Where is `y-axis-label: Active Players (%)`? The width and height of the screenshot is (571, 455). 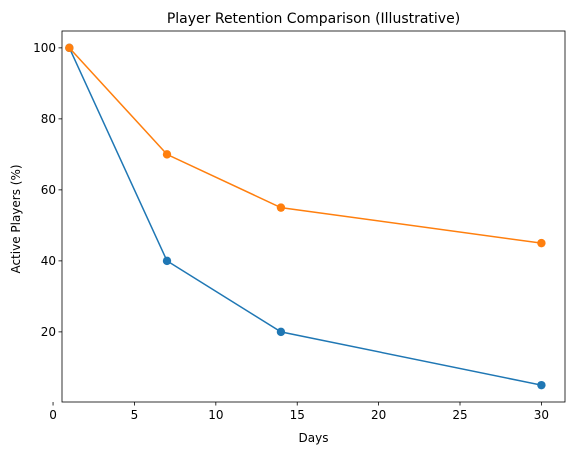
y-axis-label: Active Players (%) is located at coordinates (16, 218).